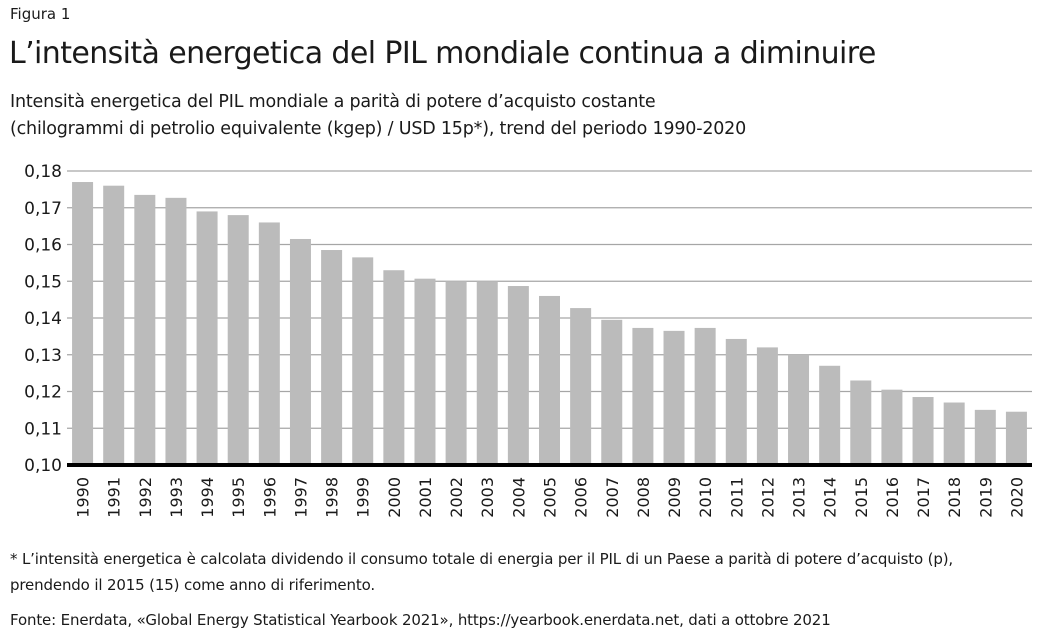 The height and width of the screenshot is (642, 1046). Describe the element at coordinates (145, 329) in the screenshot. I see `bar-1992` at that location.